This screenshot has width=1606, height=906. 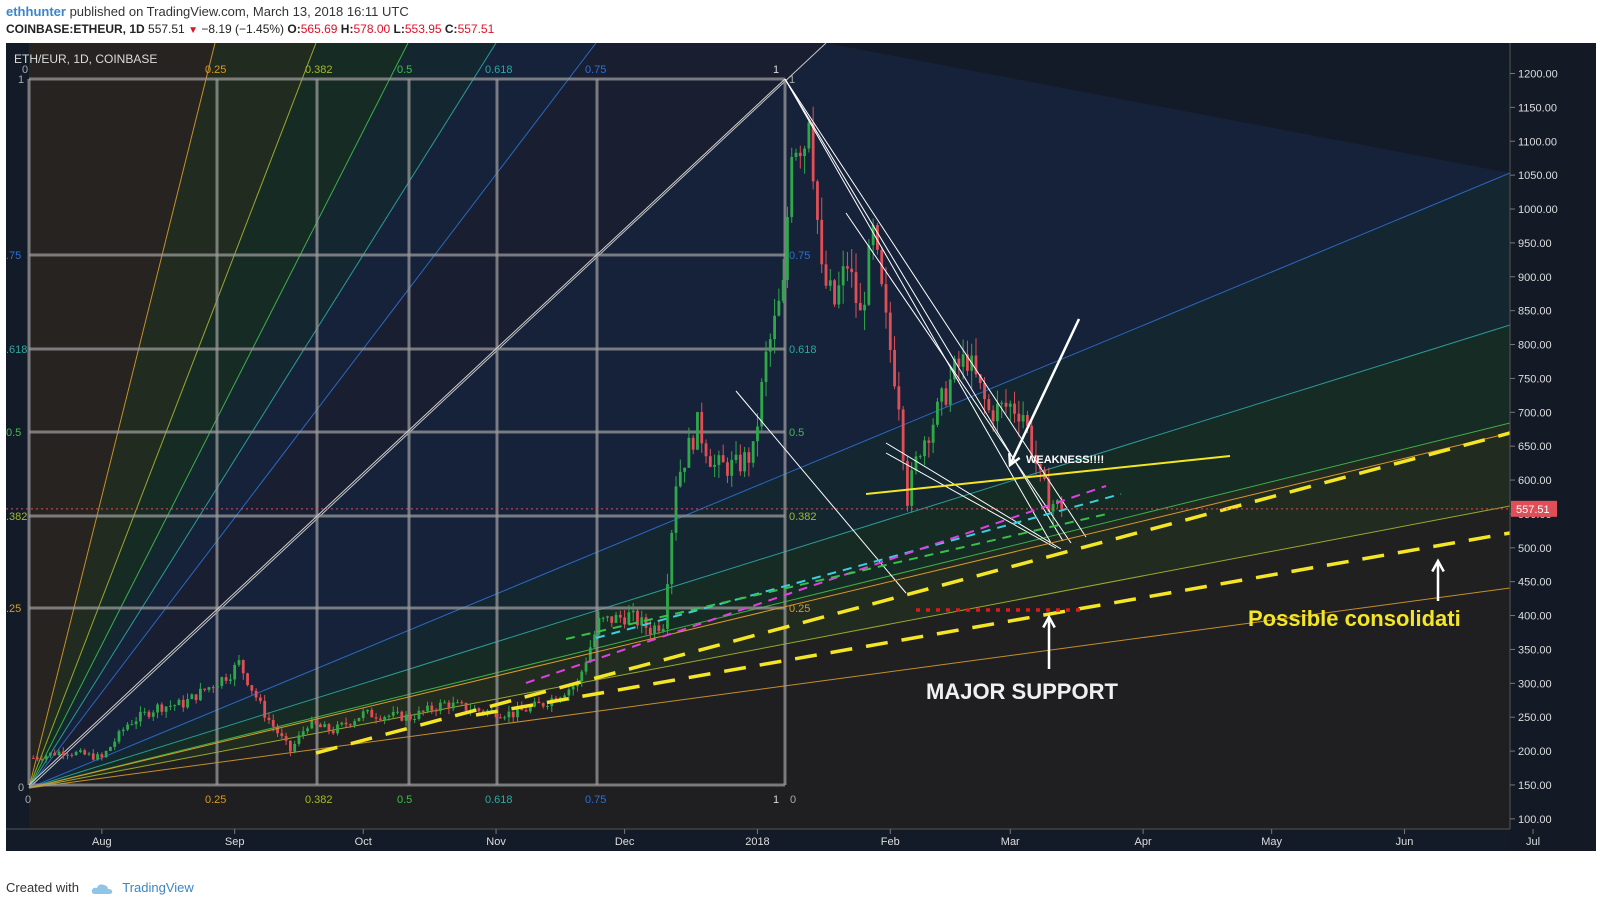 I want to click on created-with: Created with, so click(x=42, y=887).